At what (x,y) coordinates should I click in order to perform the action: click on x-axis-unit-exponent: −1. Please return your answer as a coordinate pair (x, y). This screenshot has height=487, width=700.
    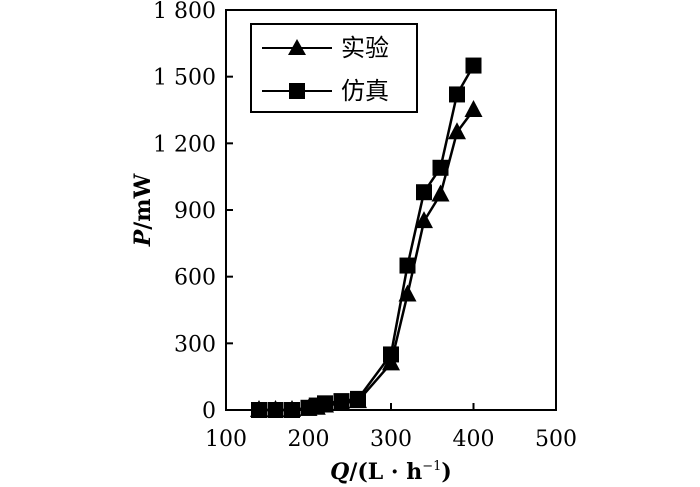
    Looking at the image, I should click on (431, 466).